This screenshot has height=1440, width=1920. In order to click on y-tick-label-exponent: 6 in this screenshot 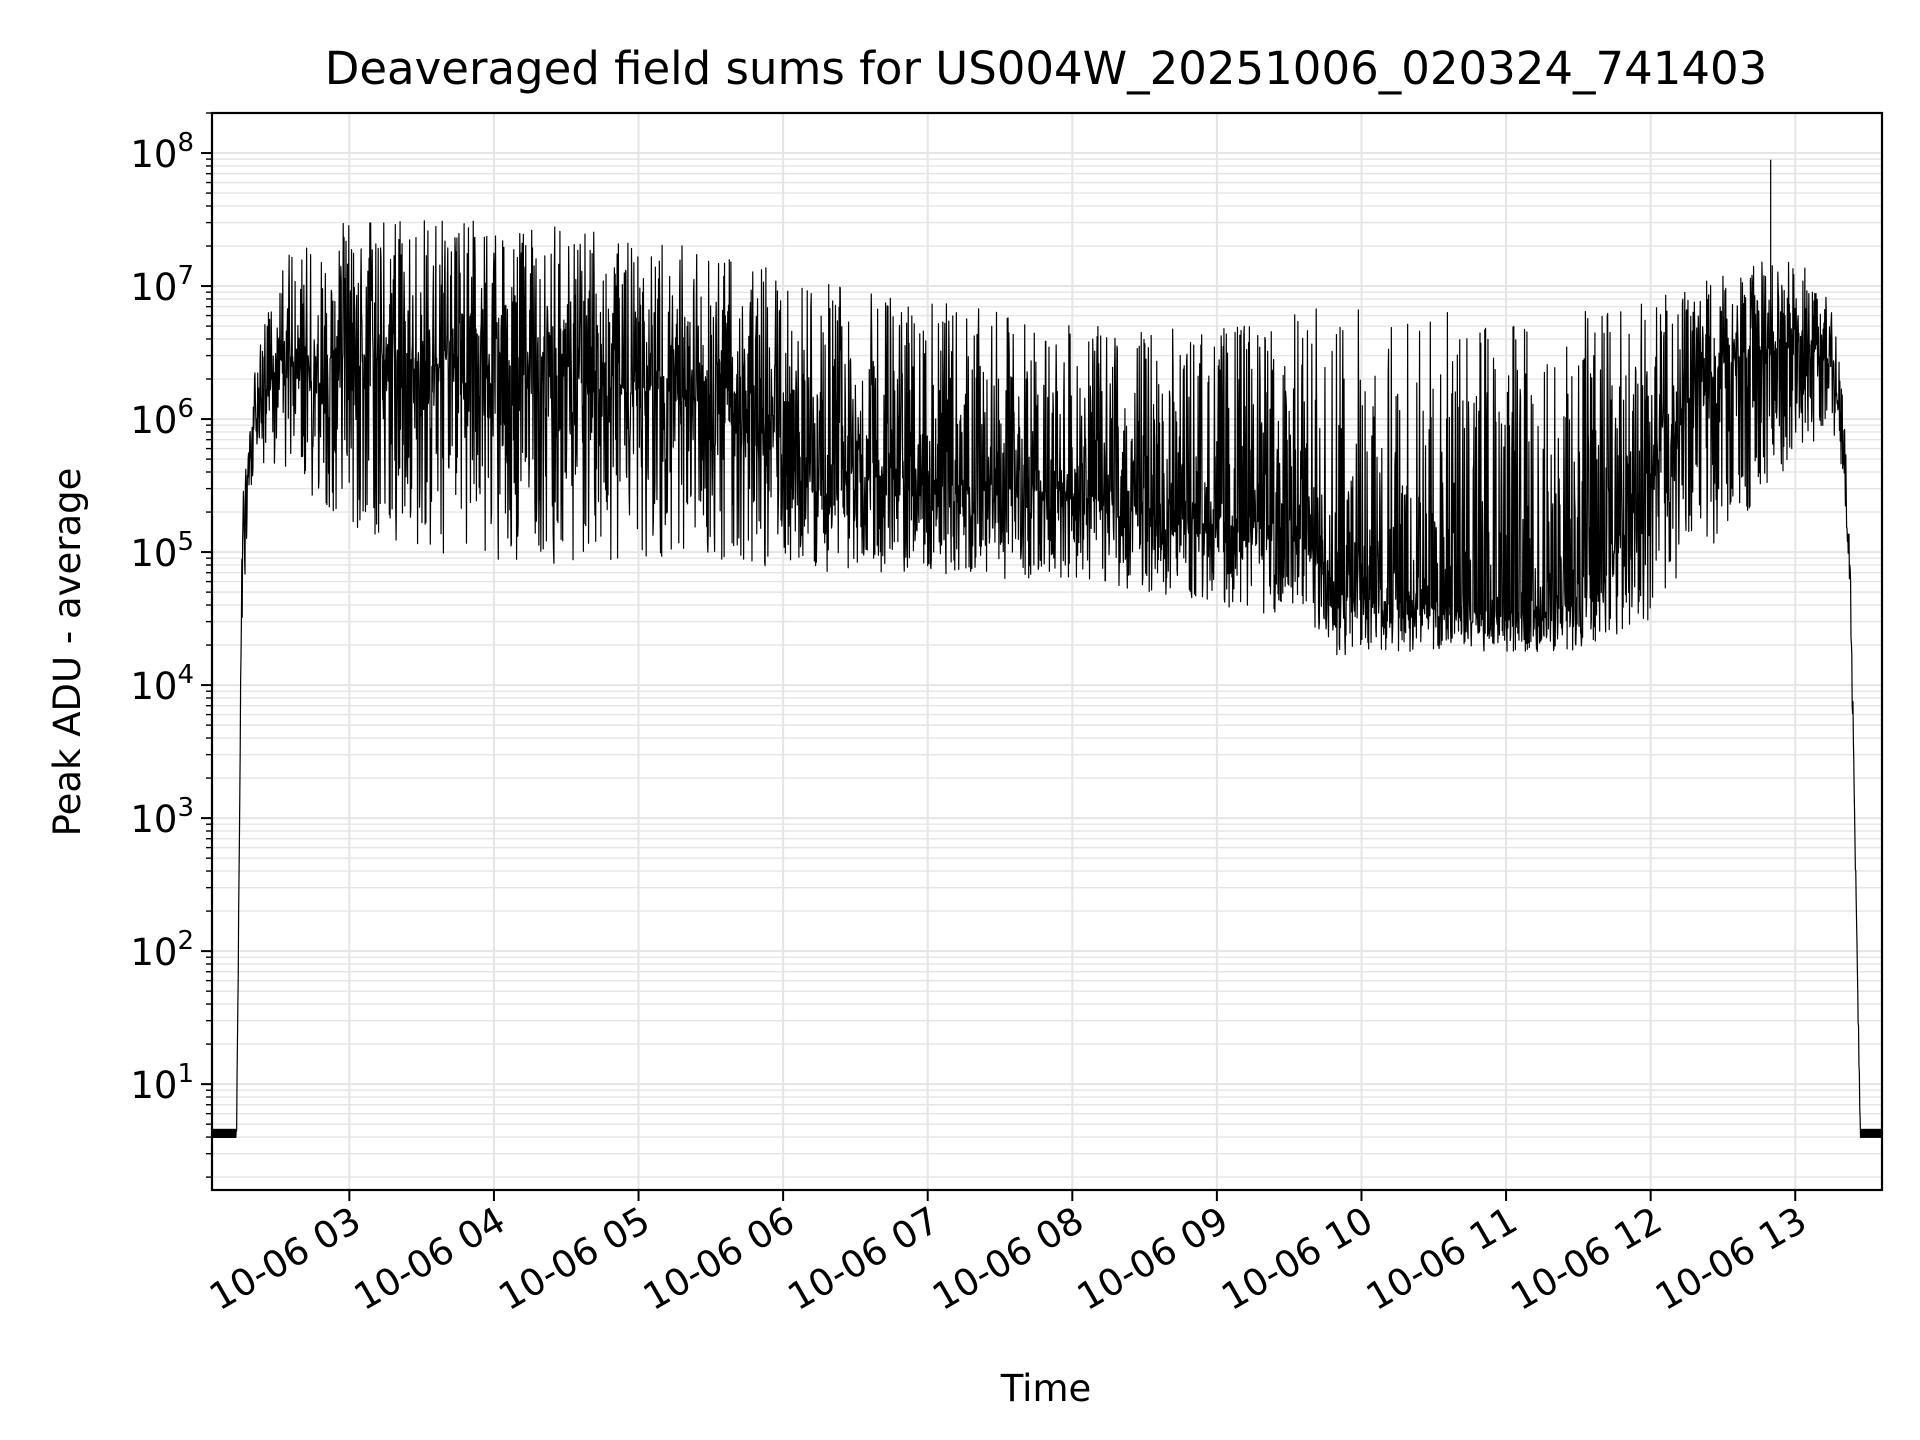, I will do `click(185, 409)`.